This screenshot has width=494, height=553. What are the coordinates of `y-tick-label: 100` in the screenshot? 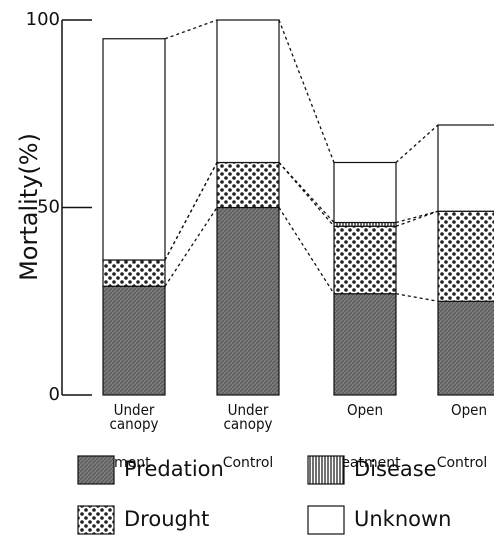 It's located at (43, 19).